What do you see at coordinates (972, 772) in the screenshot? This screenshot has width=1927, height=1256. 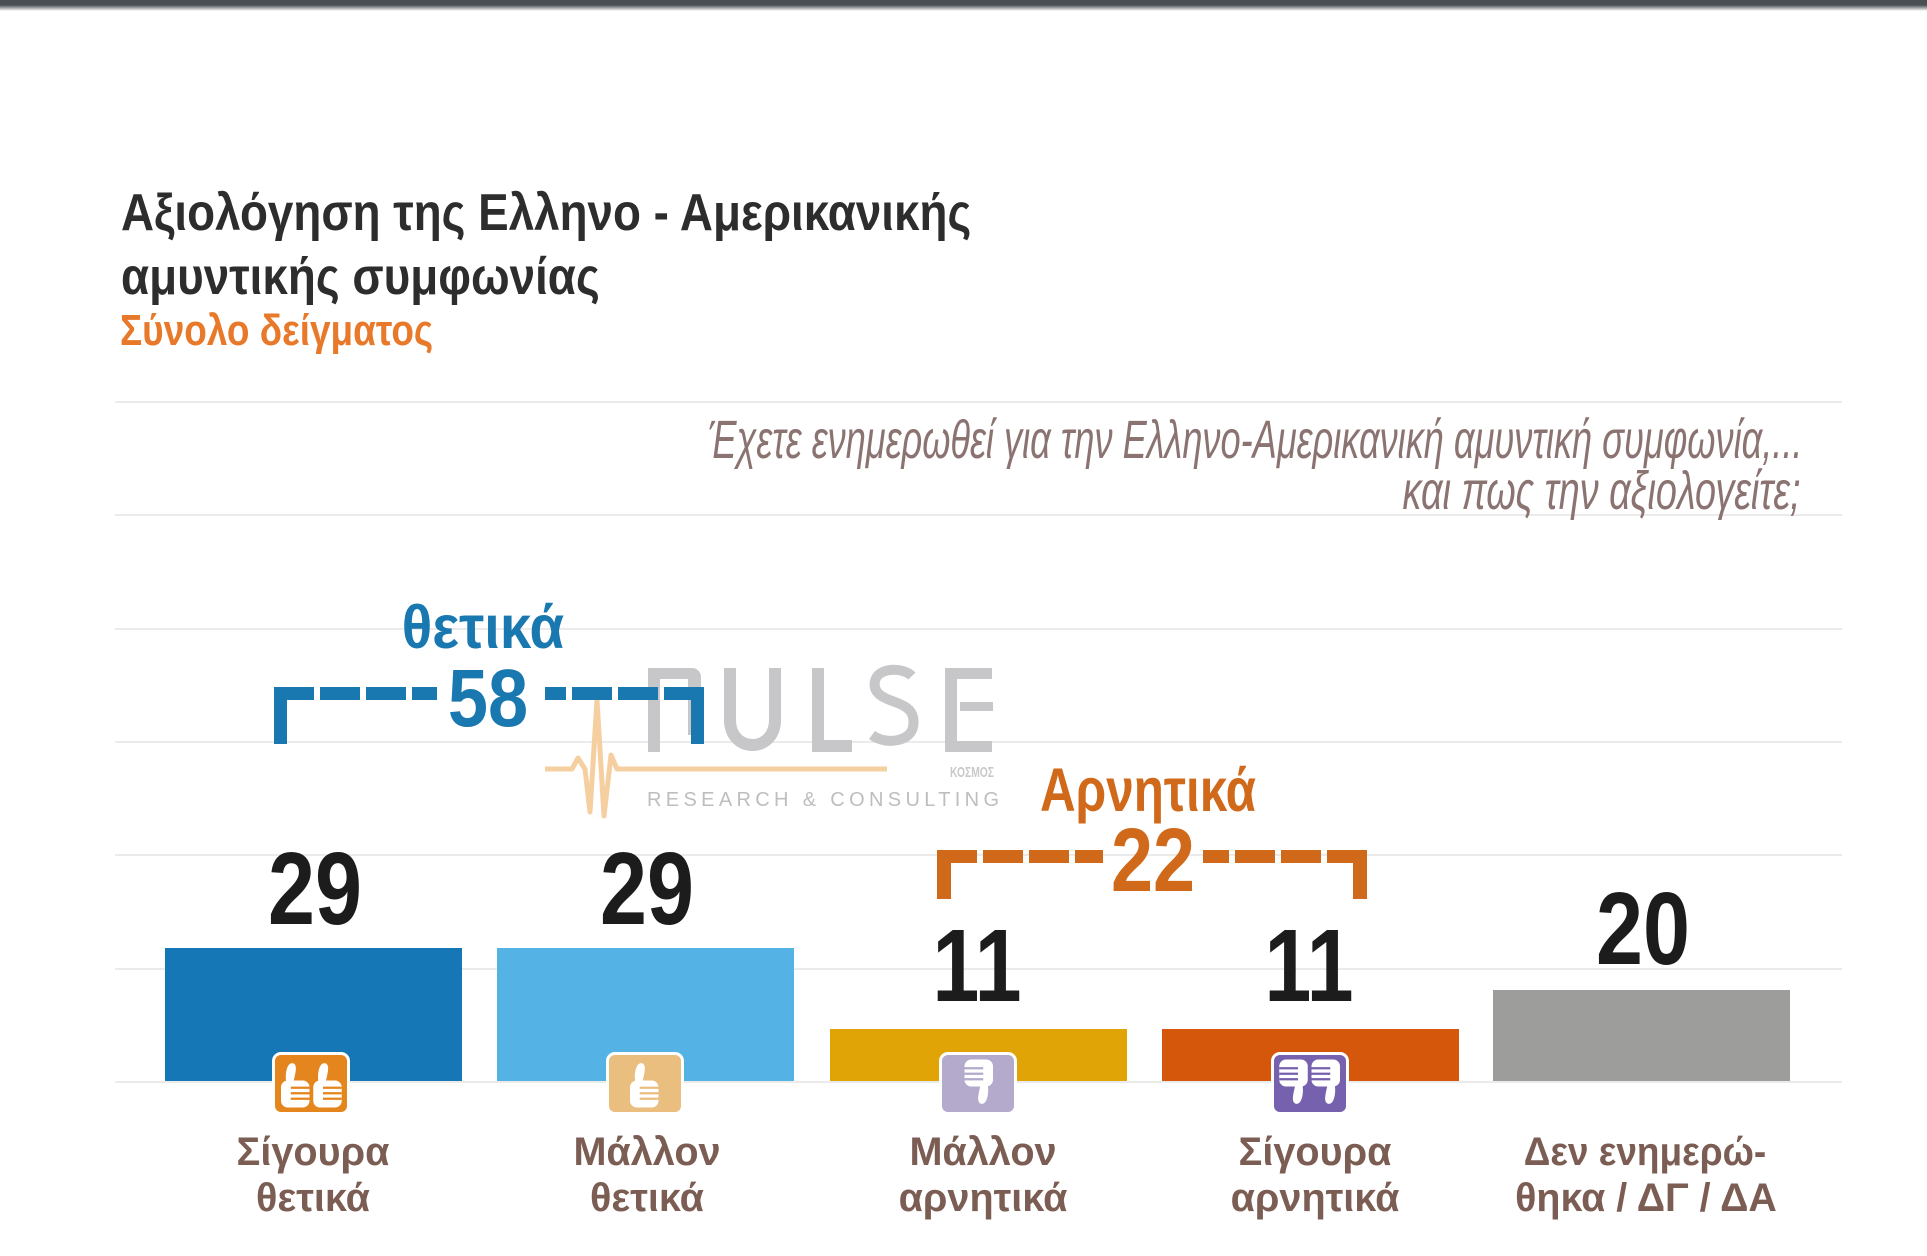 I see `svg-text: ΚΟΣΜΟΣ` at bounding box center [972, 772].